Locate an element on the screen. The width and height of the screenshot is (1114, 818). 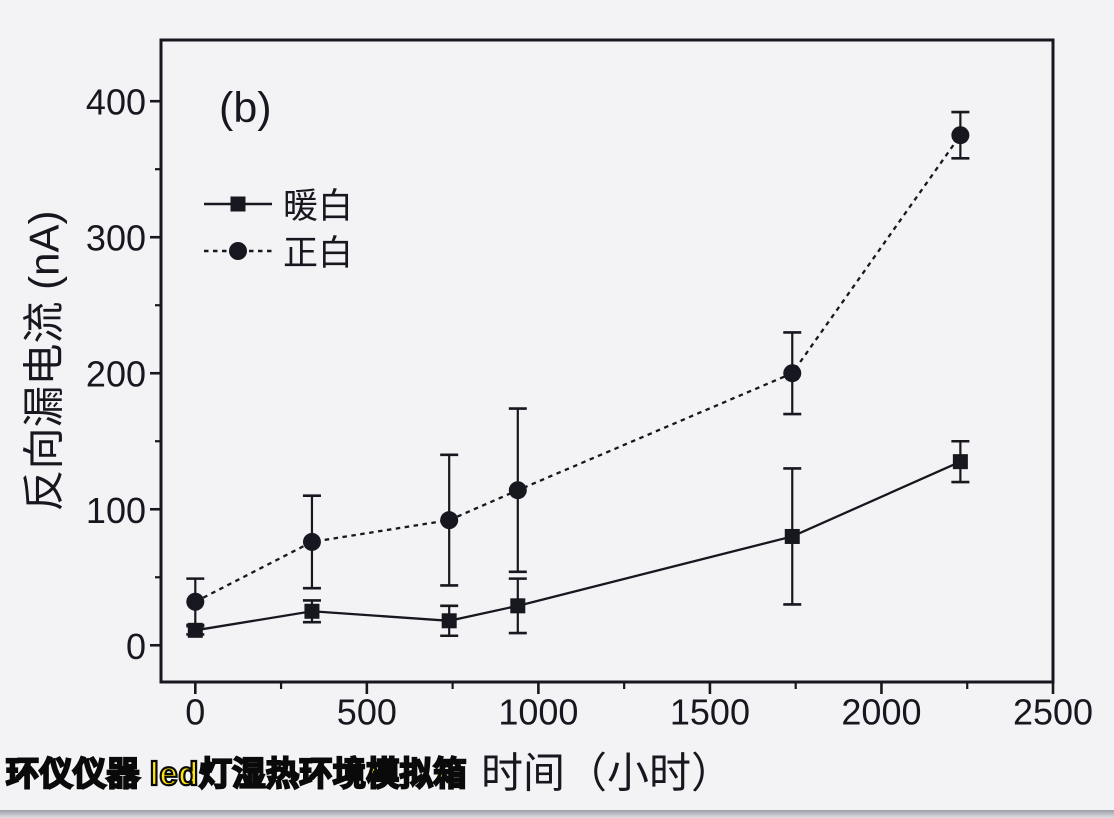
x-tick-label: 2500 is located at coordinates (1053, 711).